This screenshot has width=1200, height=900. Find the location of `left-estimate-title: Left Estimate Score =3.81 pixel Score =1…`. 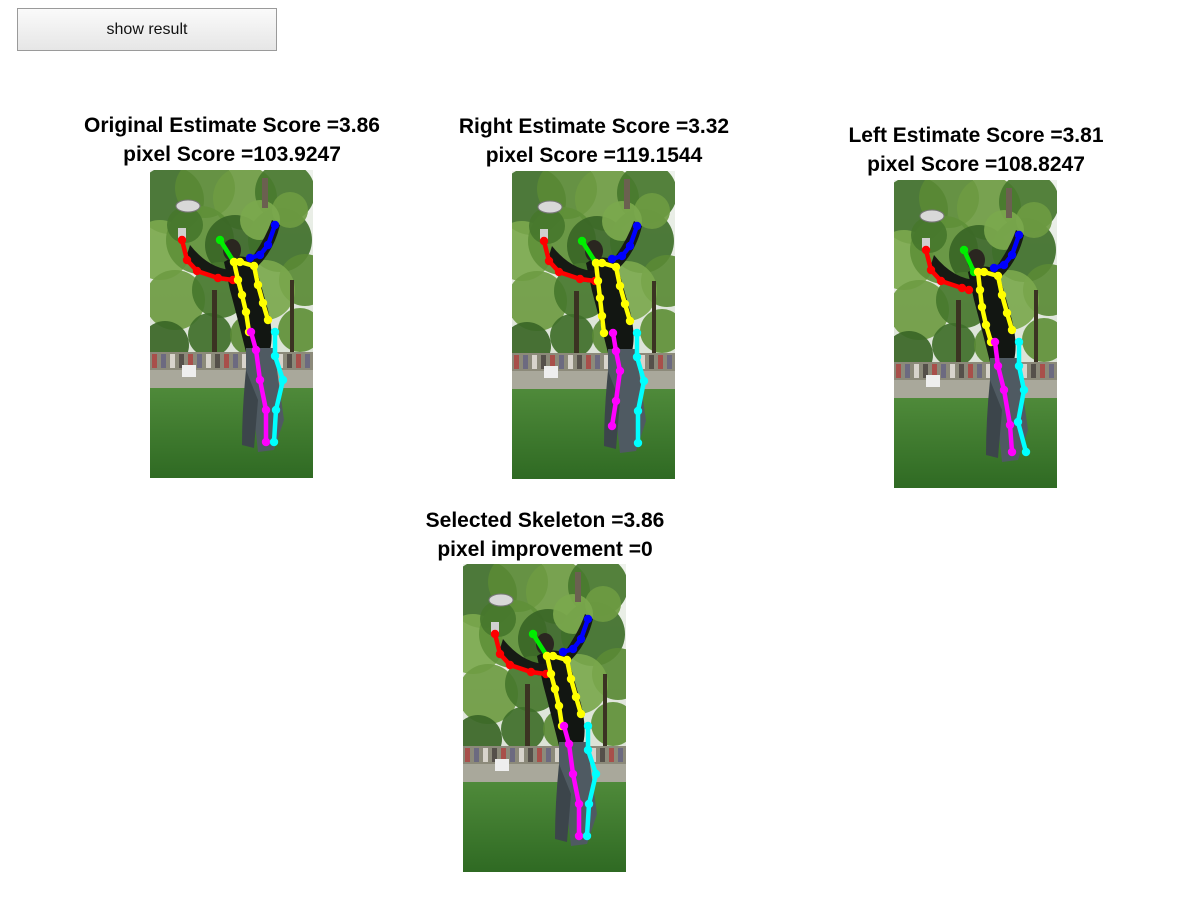

left-estimate-title: Left Estimate Score =3.81 pixel Score =1… is located at coordinates (976, 150).